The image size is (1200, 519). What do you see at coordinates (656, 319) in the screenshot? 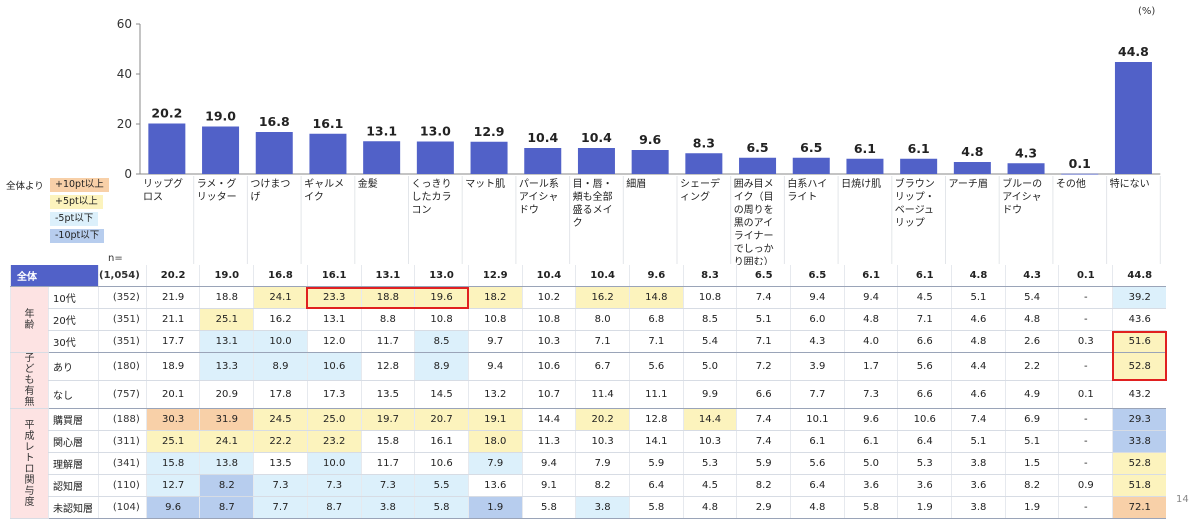
I see `table-cell: 6.8` at bounding box center [656, 319].